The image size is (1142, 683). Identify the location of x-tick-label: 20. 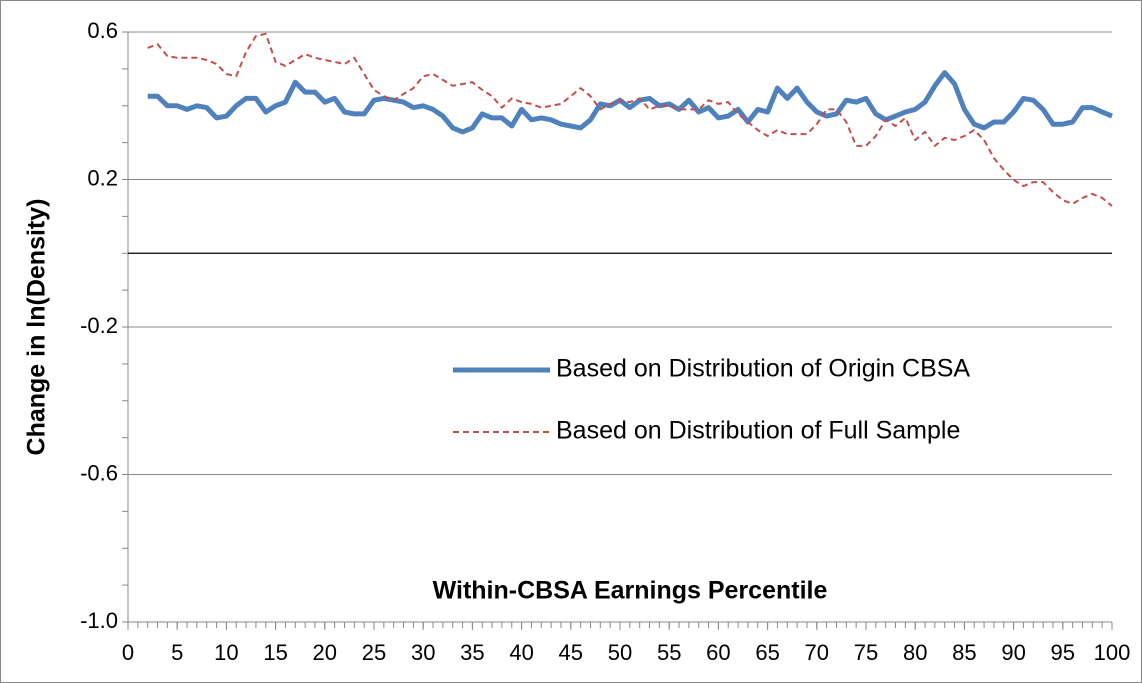
(325, 652).